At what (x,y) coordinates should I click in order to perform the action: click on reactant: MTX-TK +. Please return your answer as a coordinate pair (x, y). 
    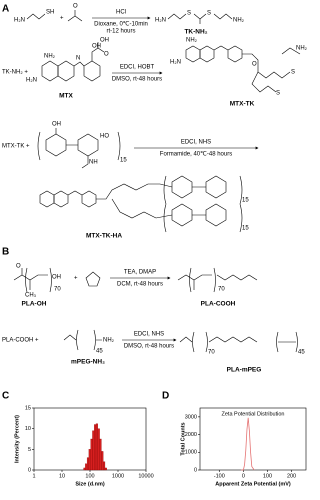
    Looking at the image, I should click on (16, 147).